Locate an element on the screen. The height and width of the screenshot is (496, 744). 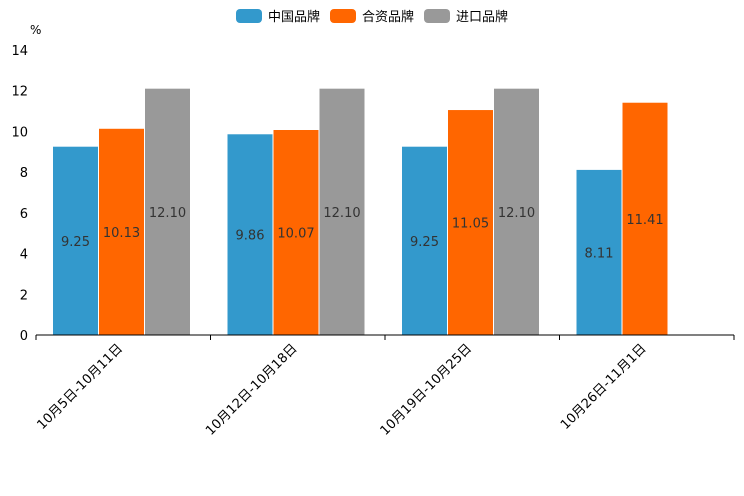
x-tick-label: 10月12日-10月18日 is located at coordinates (251, 389).